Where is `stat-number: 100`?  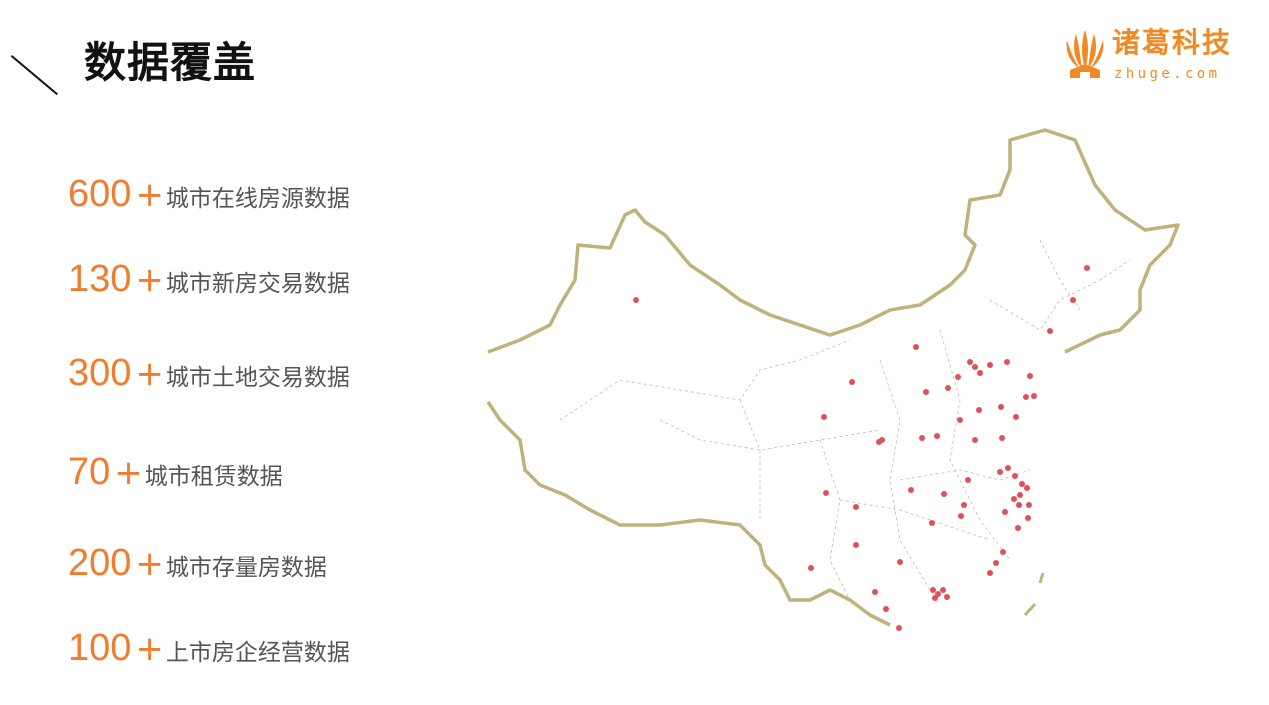 stat-number: 100 is located at coordinates (100, 648).